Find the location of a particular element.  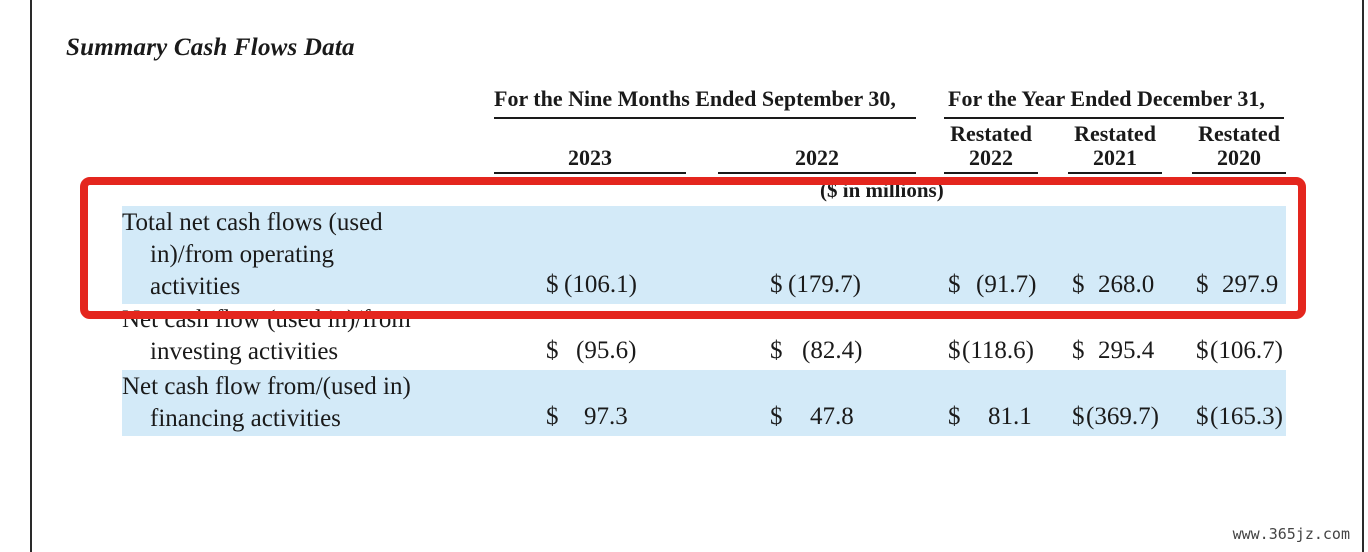

row-label-line: activities is located at coordinates (195, 286).